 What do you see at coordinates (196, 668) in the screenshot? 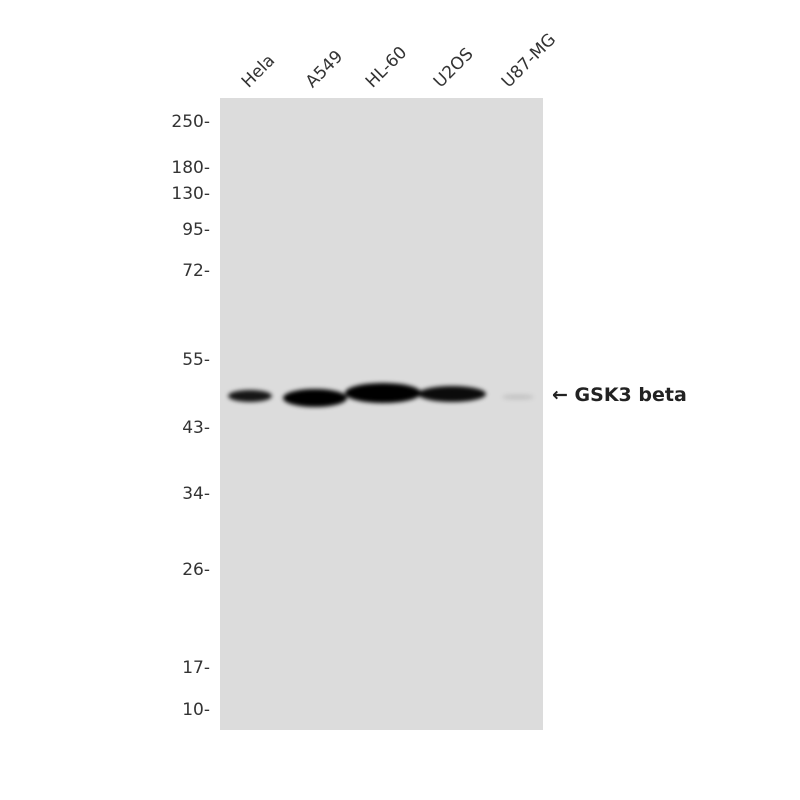
I see `mw-marker: 17-` at bounding box center [196, 668].